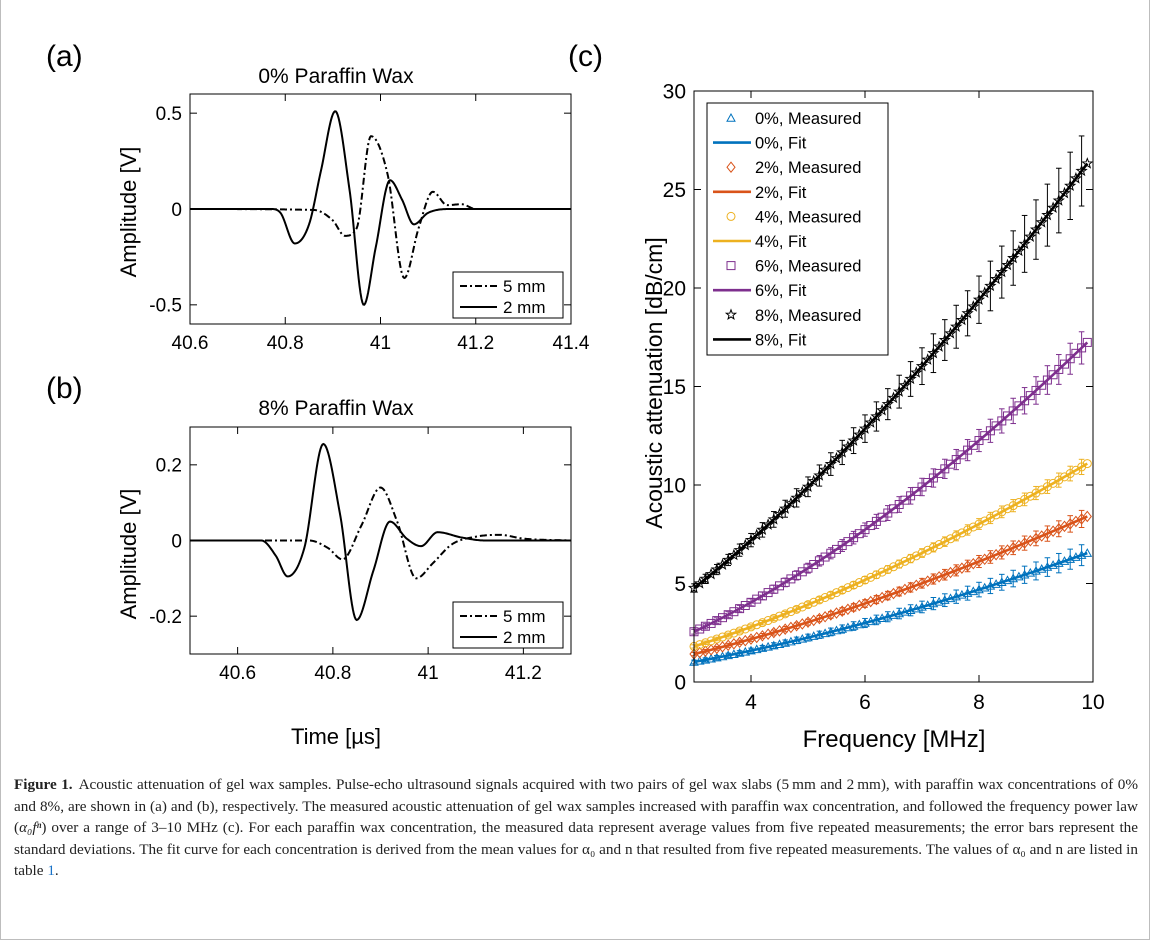 The height and width of the screenshot is (942, 1152). Describe the element at coordinates (781, 193) in the screenshot. I see `legend-label-fit-2pct: 2%, Fit` at that location.